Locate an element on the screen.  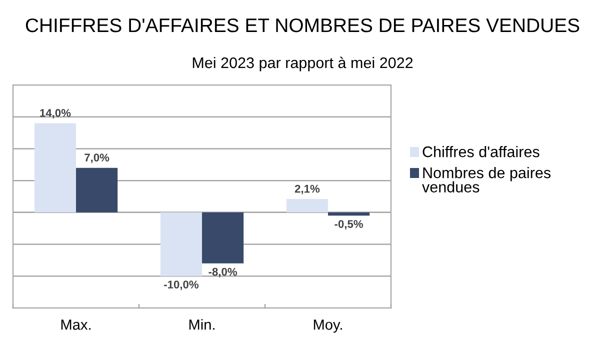
data-label: 7,0% is located at coordinates (97, 159).